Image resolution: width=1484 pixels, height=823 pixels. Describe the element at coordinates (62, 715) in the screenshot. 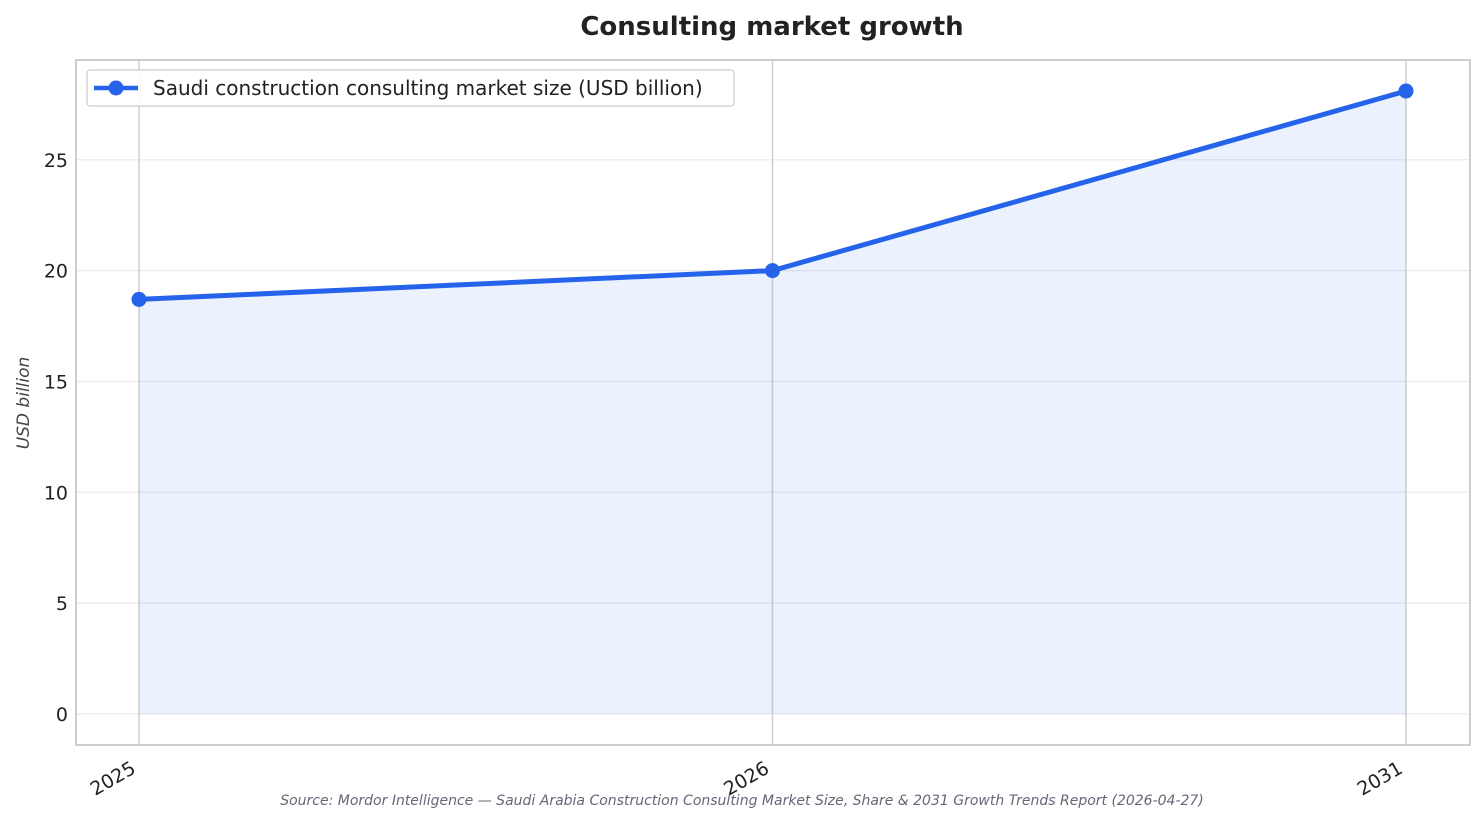

I see `y-tick-label: 0` at that location.